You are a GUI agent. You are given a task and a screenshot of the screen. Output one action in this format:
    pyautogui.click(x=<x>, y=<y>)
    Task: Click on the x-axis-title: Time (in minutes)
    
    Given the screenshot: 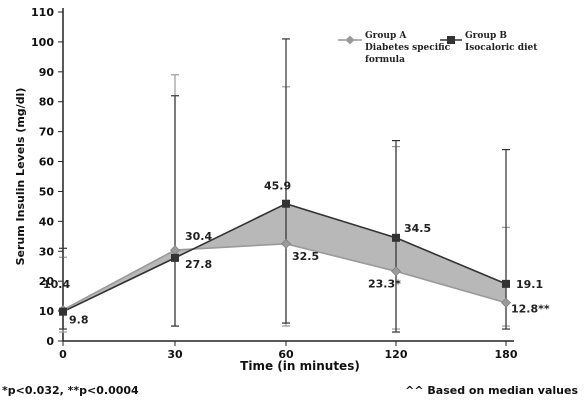 What is the action you would take?
    pyautogui.click(x=300, y=366)
    